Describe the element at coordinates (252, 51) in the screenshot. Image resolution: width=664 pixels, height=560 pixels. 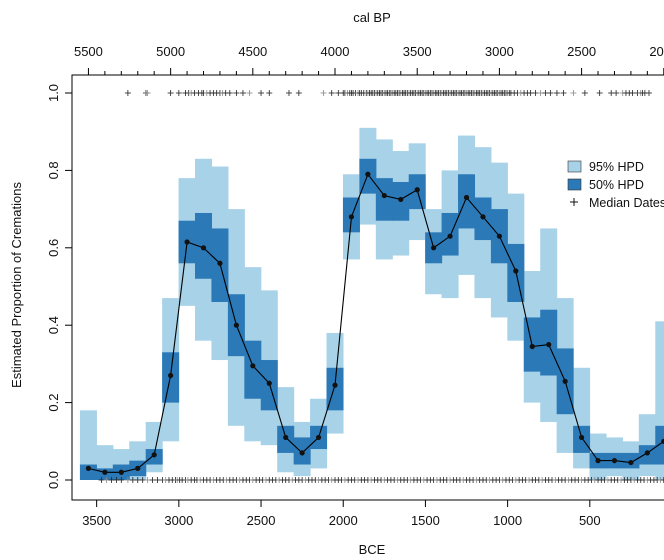
I see `top-tick-label: 4500` at that location.